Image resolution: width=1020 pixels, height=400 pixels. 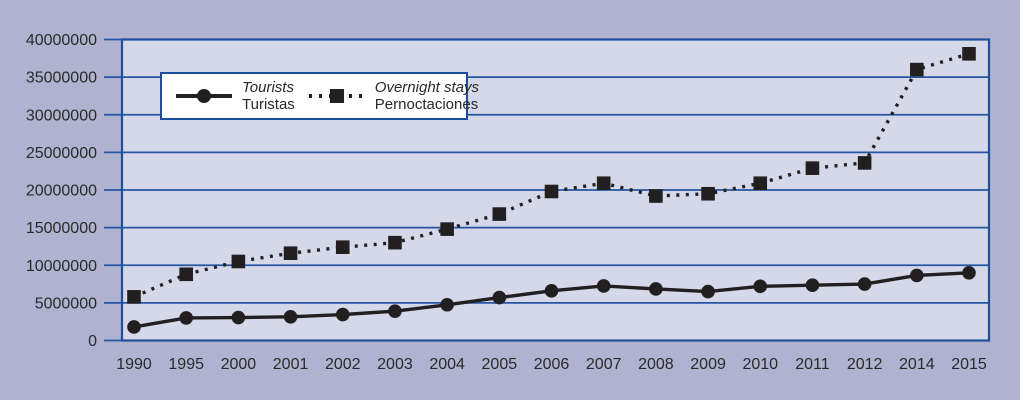 I want to click on x-axis-tick-label: 2002, so click(x=343, y=364).